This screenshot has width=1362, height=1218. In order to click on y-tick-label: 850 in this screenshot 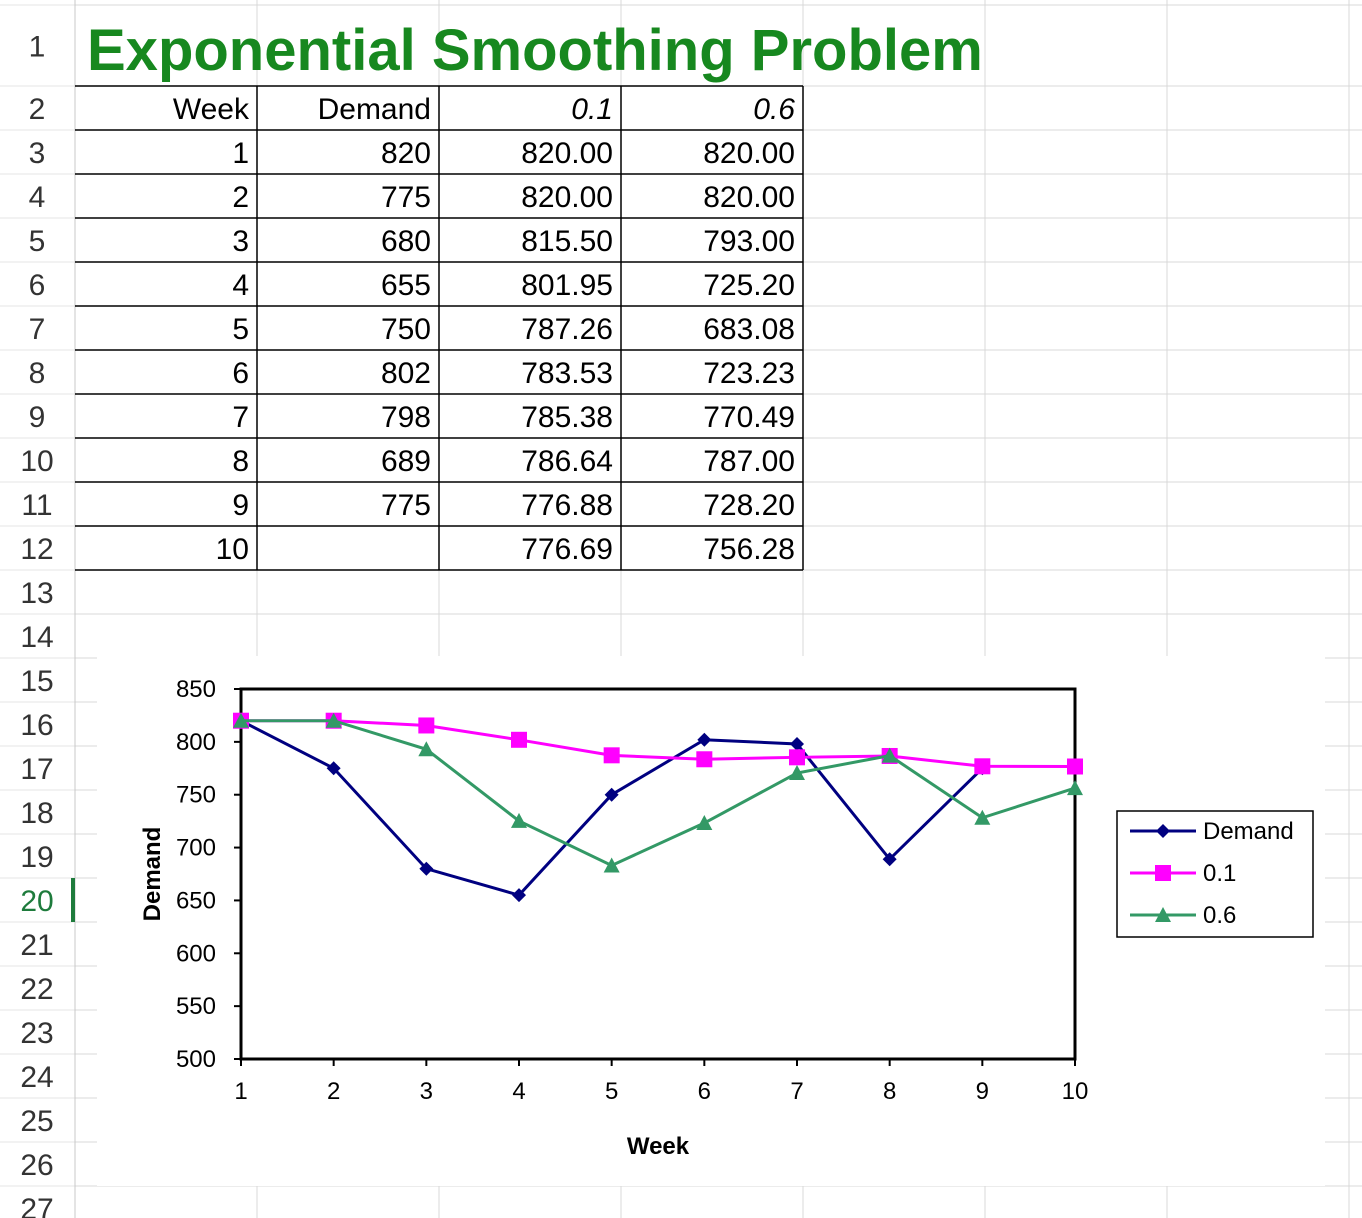, I will do `click(196, 689)`.